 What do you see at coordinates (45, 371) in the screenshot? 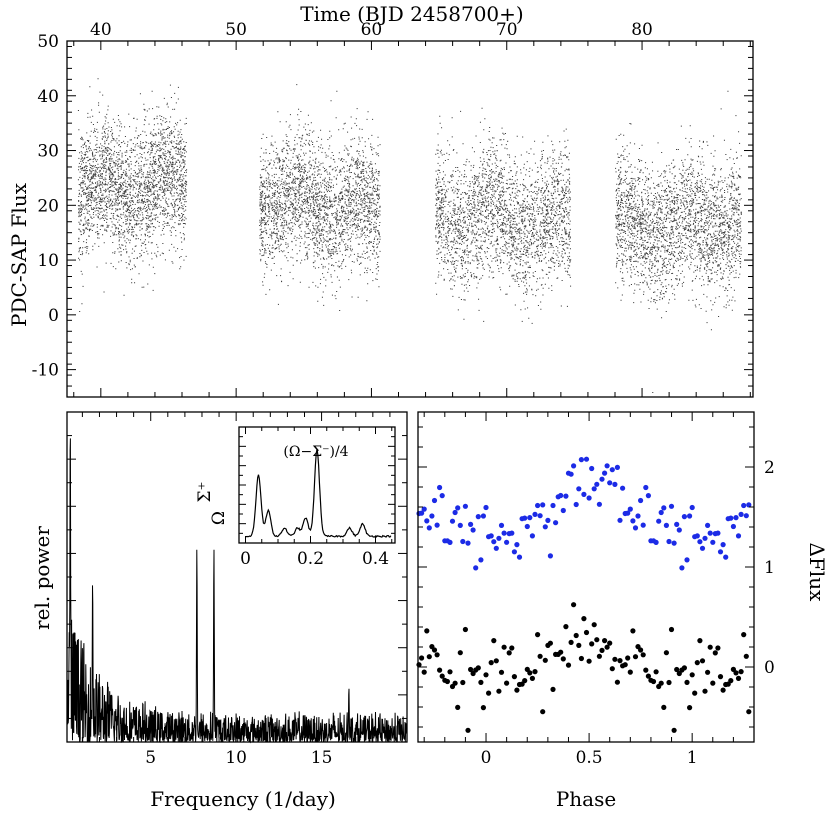
I see `flux-tick-label: -10` at bounding box center [45, 371].